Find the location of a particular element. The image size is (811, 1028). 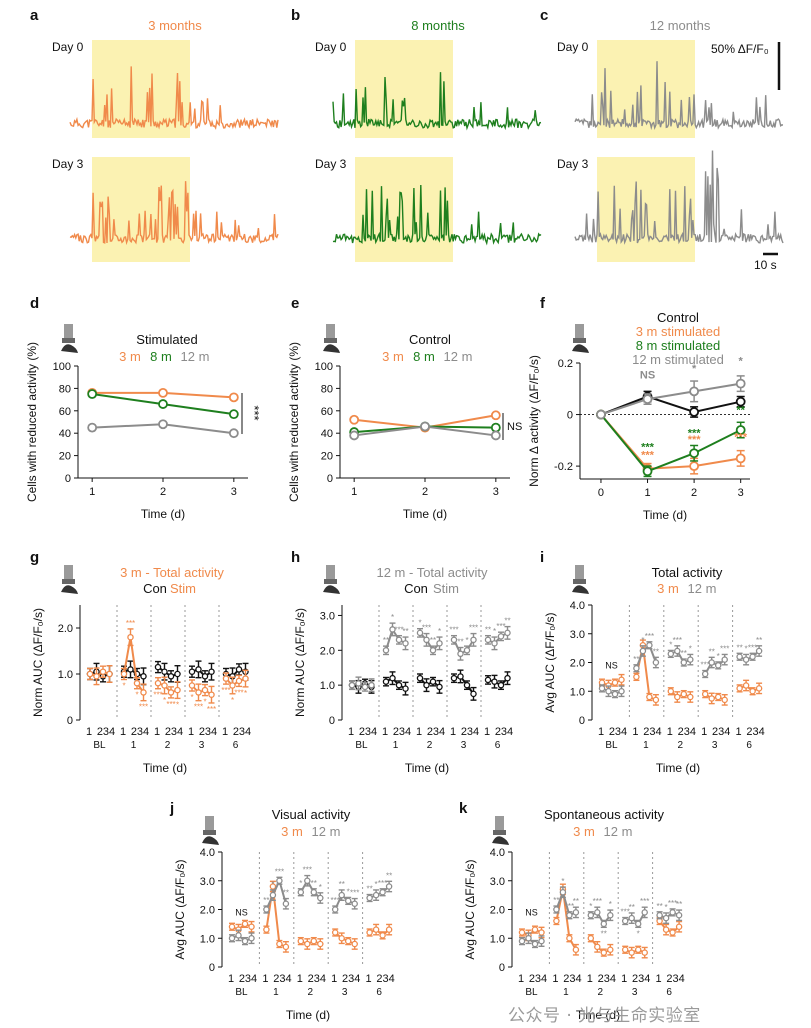

trace-title: 8 months is located at coordinates (438, 25).